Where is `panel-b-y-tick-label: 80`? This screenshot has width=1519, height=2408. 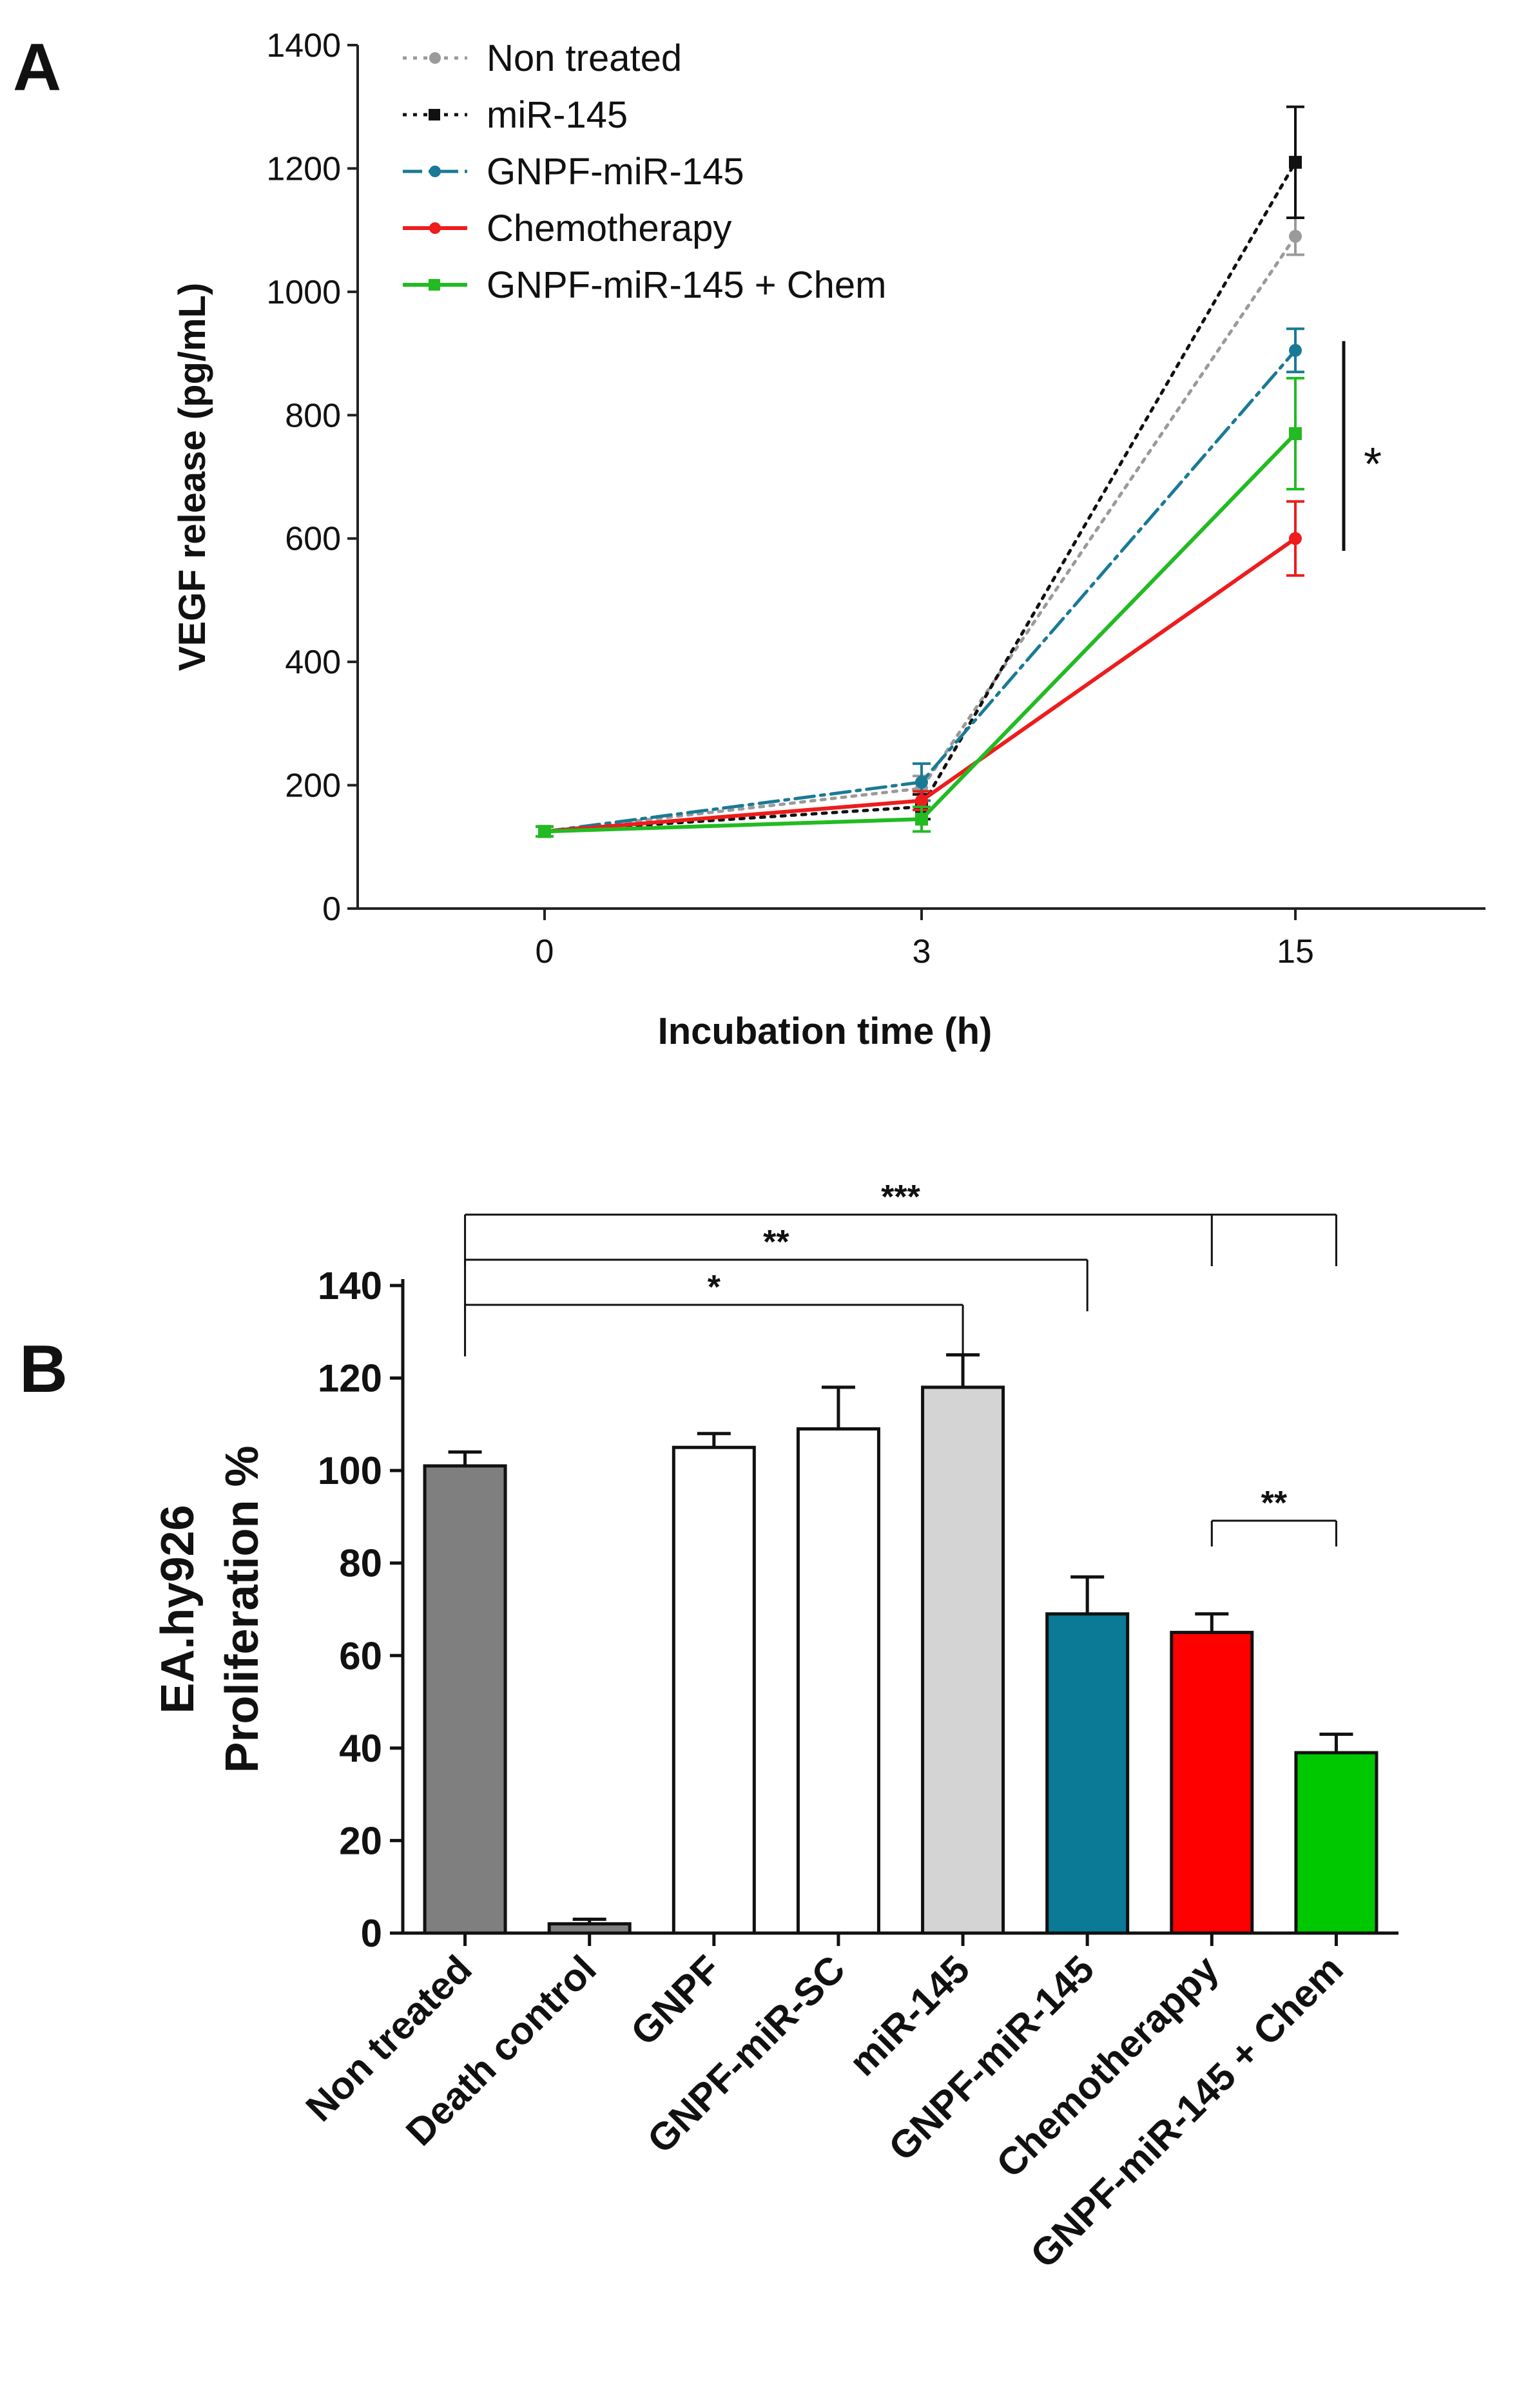 panel-b-y-tick-label: 80 is located at coordinates (361, 1563).